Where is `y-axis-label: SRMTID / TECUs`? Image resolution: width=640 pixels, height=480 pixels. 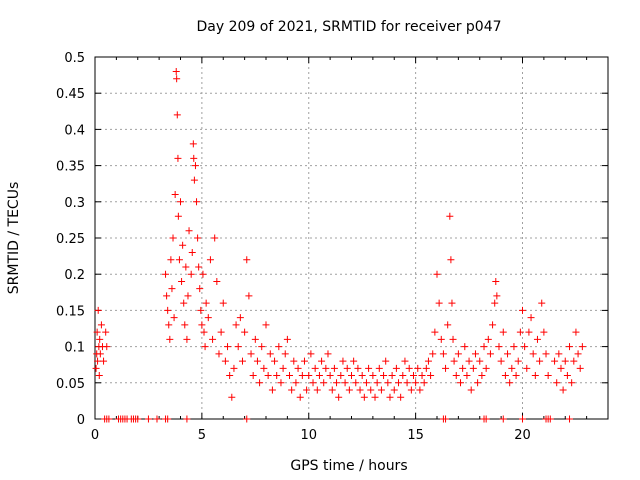 y-axis-label: SRMTID / TECUs is located at coordinates (14, 238).